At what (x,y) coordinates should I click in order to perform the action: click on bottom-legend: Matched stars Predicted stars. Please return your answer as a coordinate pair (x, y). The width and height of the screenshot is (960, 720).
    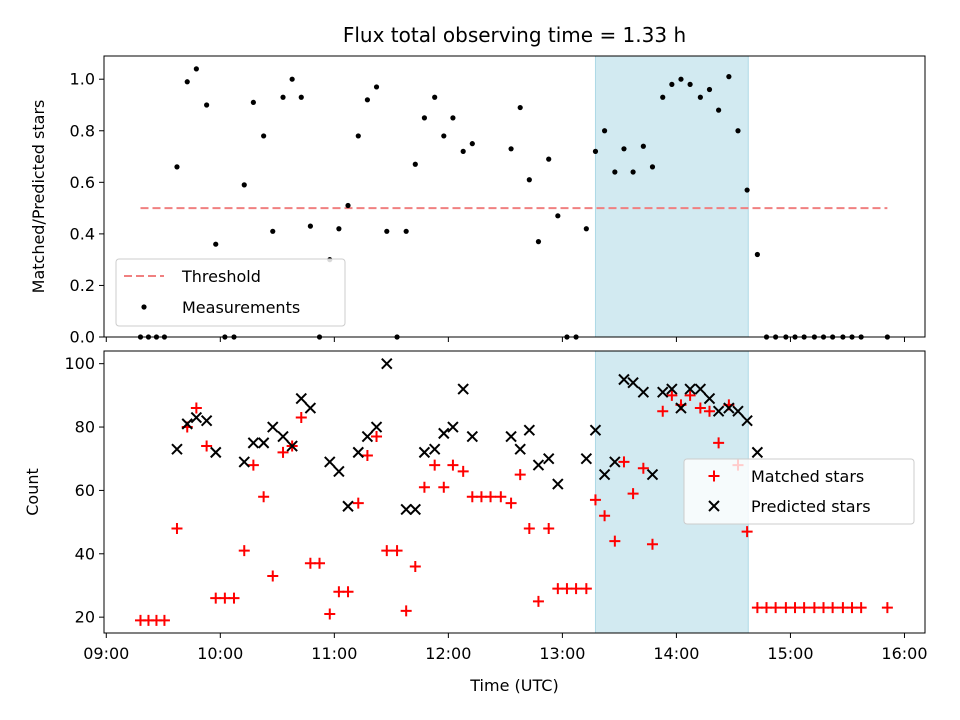
    Looking at the image, I should click on (799, 491).